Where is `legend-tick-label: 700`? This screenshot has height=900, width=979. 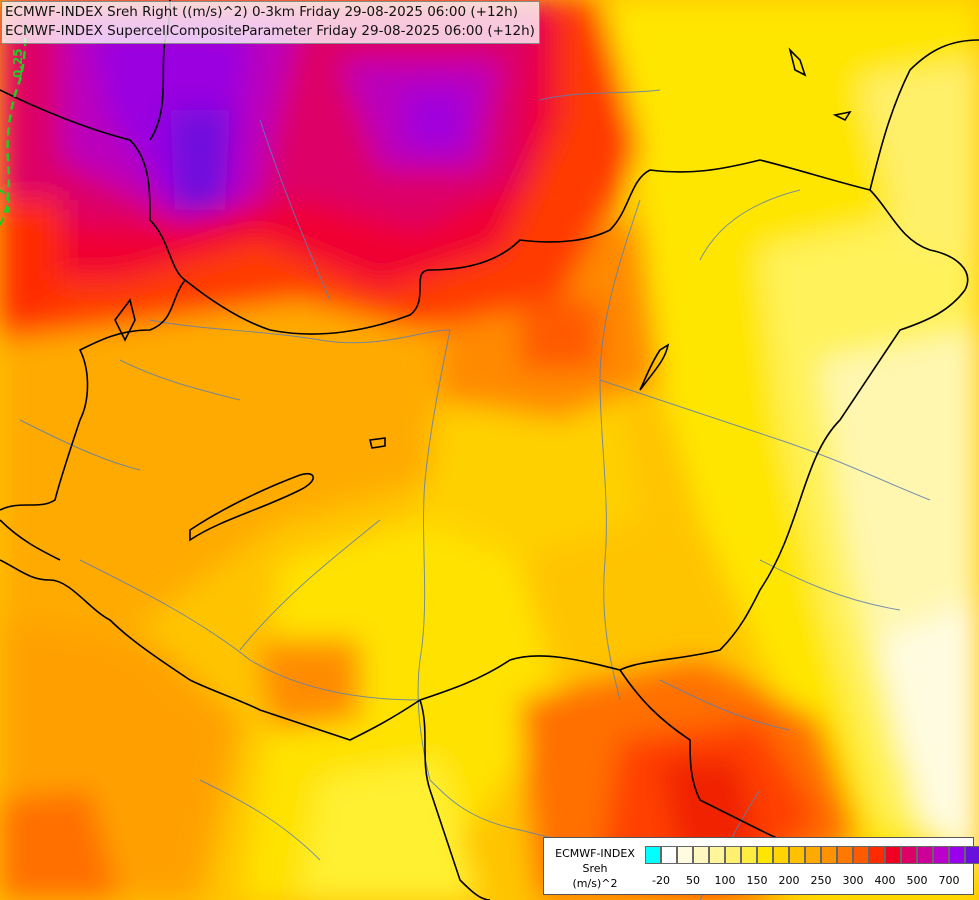 legend-tick-label: 700 is located at coordinates (949, 880).